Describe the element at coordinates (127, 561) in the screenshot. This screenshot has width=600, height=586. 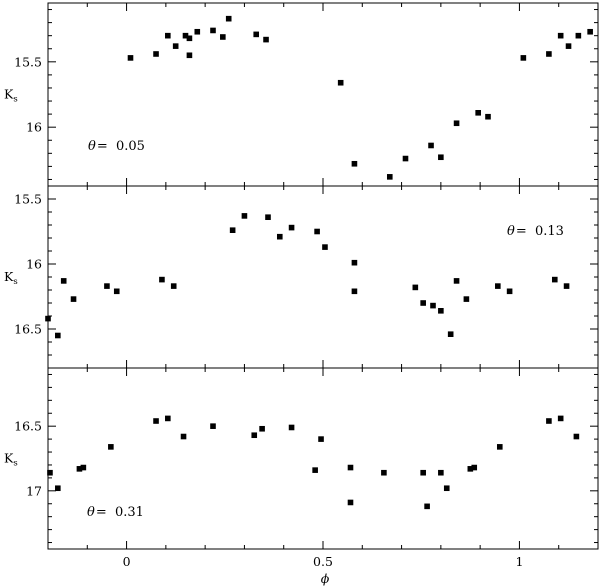
I see `x-tick-label: 0` at that location.